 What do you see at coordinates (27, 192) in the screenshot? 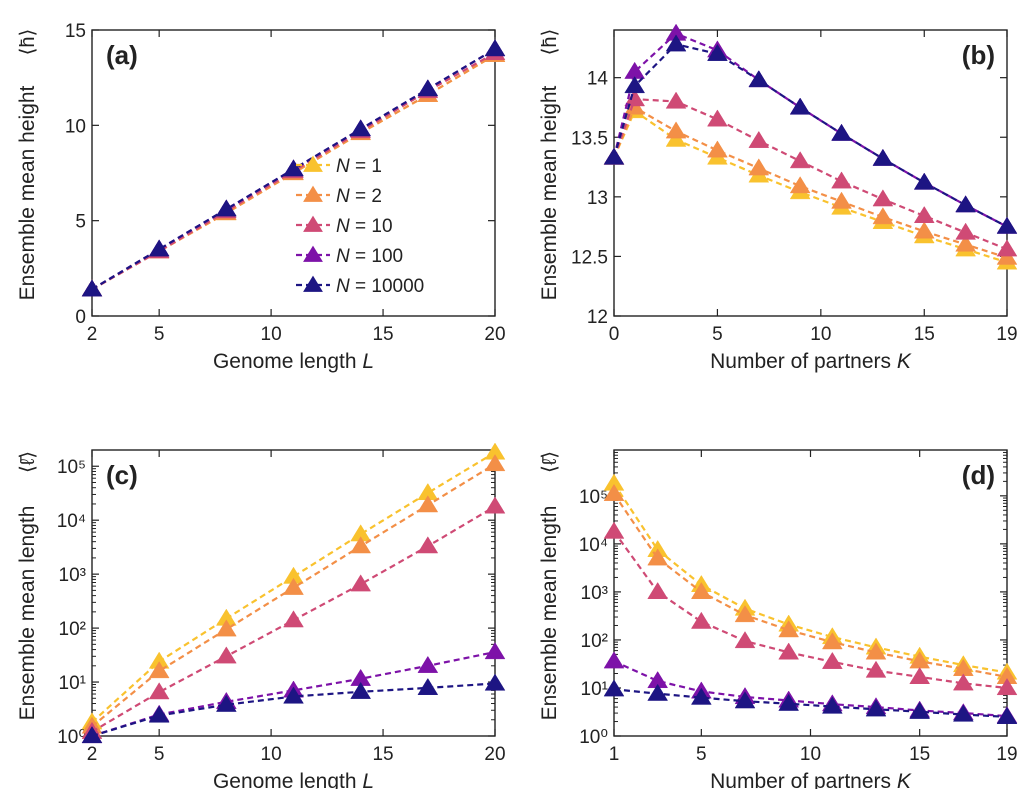
I see `y-axis-label: Ensemble mean height` at bounding box center [27, 192].